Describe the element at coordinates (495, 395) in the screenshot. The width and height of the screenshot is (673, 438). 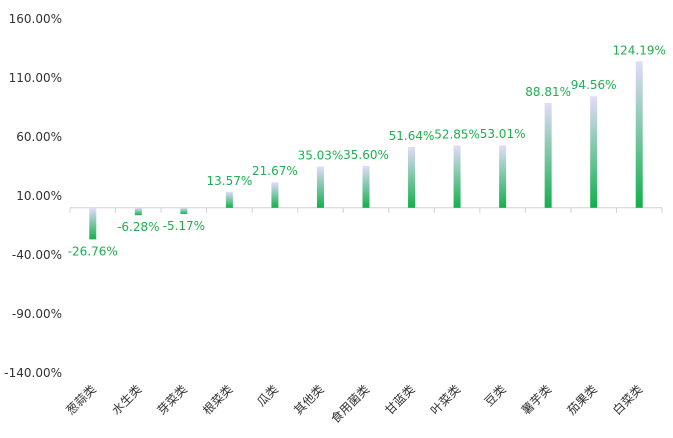
I see `x-tick-label: 豆类` at that location.